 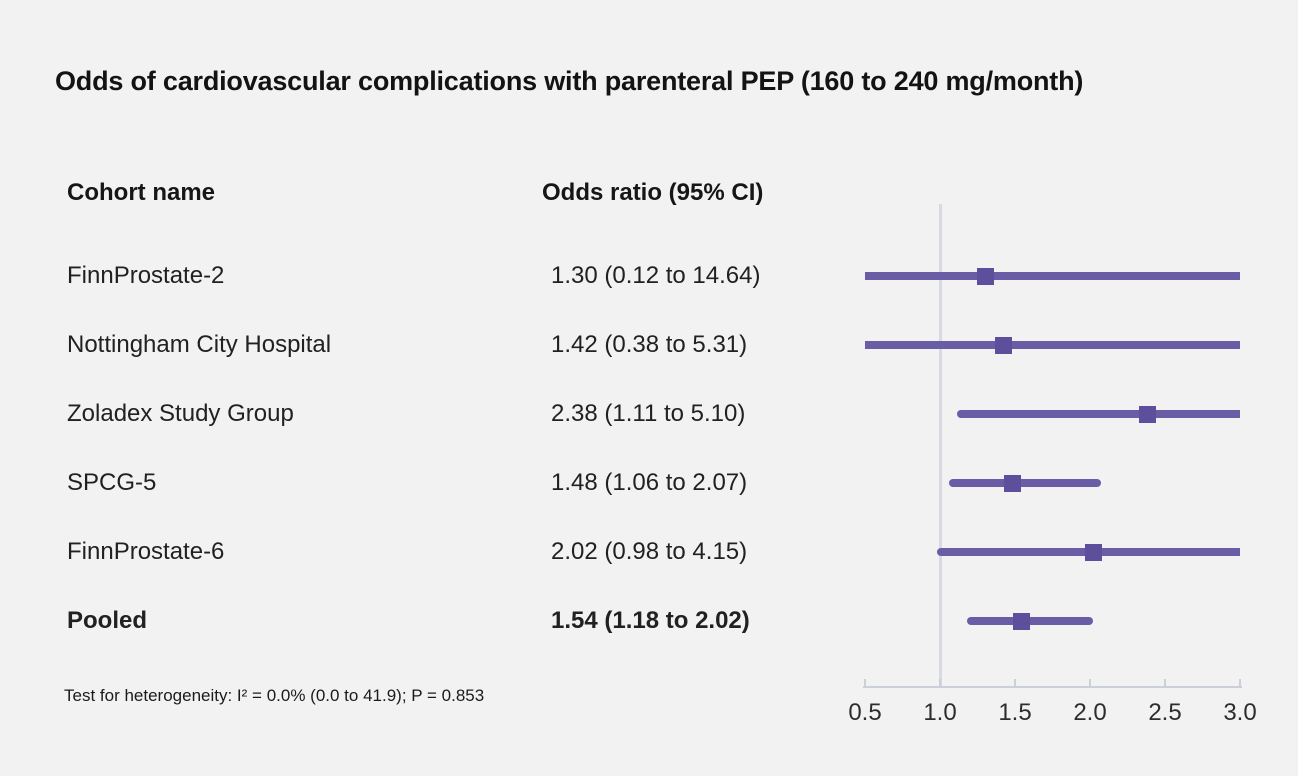 I want to click on odds-ratio-value: 1.54 (1.18 to 2.02), so click(x=650, y=620).